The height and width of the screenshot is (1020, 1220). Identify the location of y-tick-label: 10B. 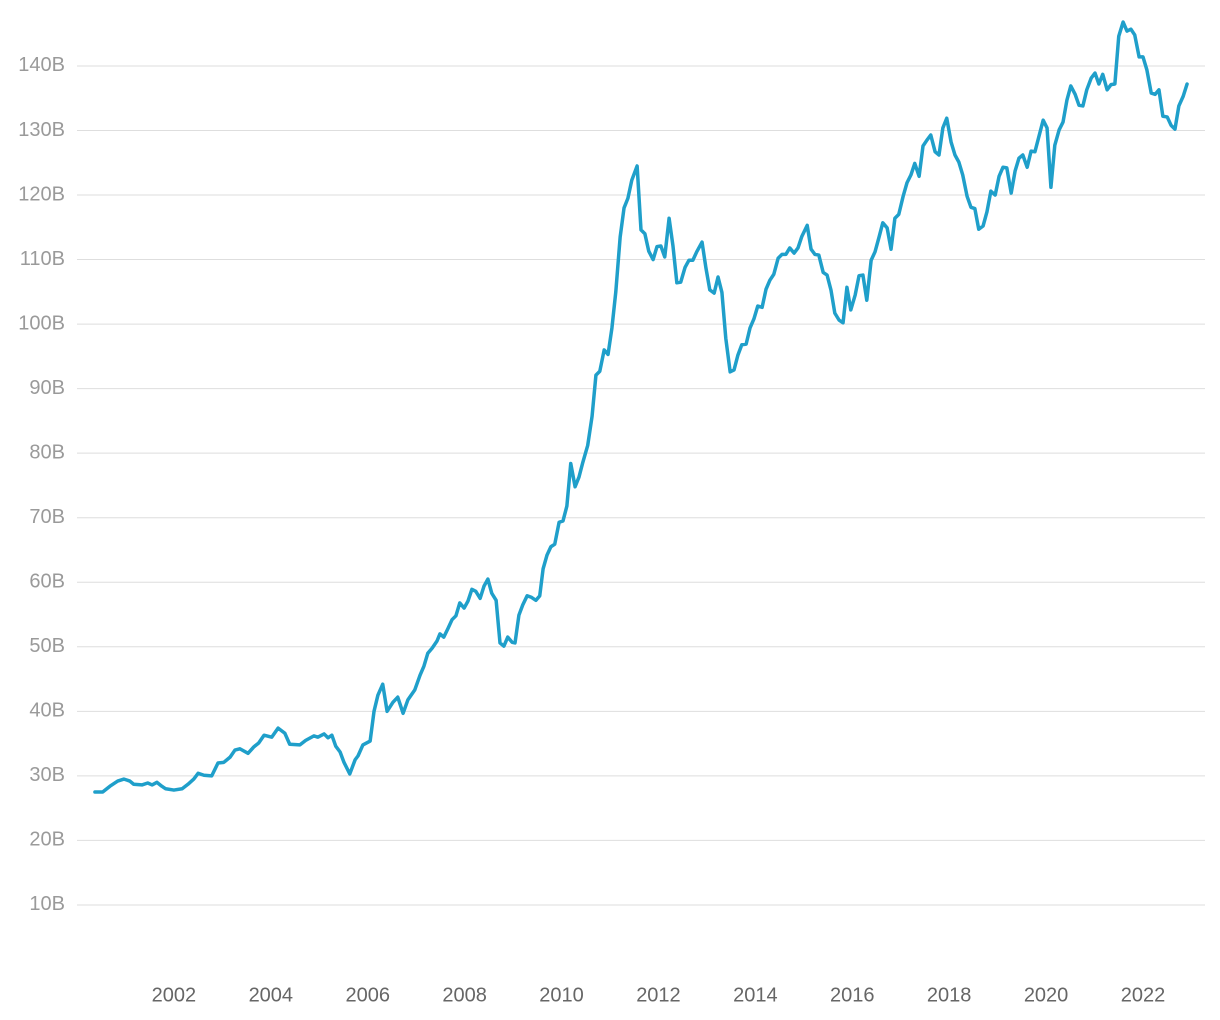
(47, 904).